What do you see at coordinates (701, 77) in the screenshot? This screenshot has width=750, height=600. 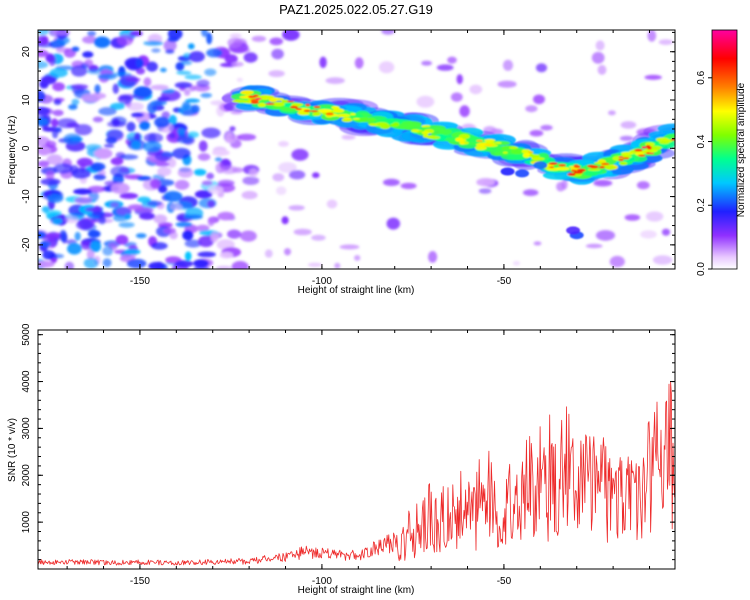 I see `colorbar-tick-label: 0.6` at bounding box center [701, 77].